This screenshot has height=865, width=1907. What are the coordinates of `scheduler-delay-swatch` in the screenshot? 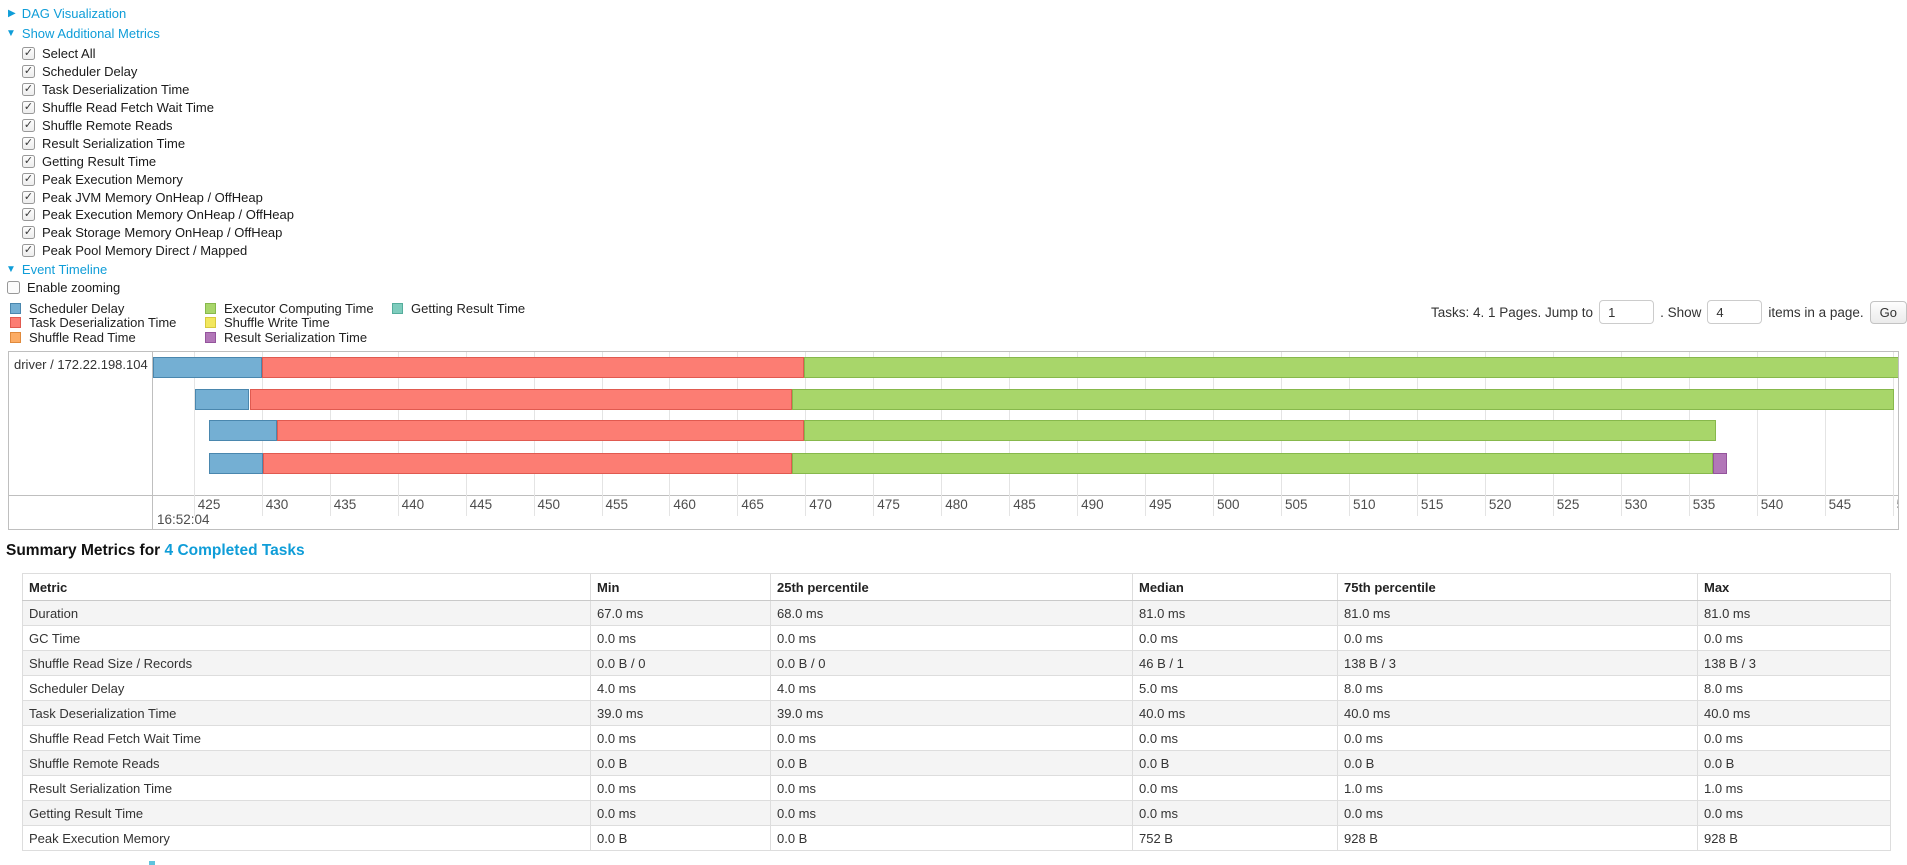 It's located at (15, 308).